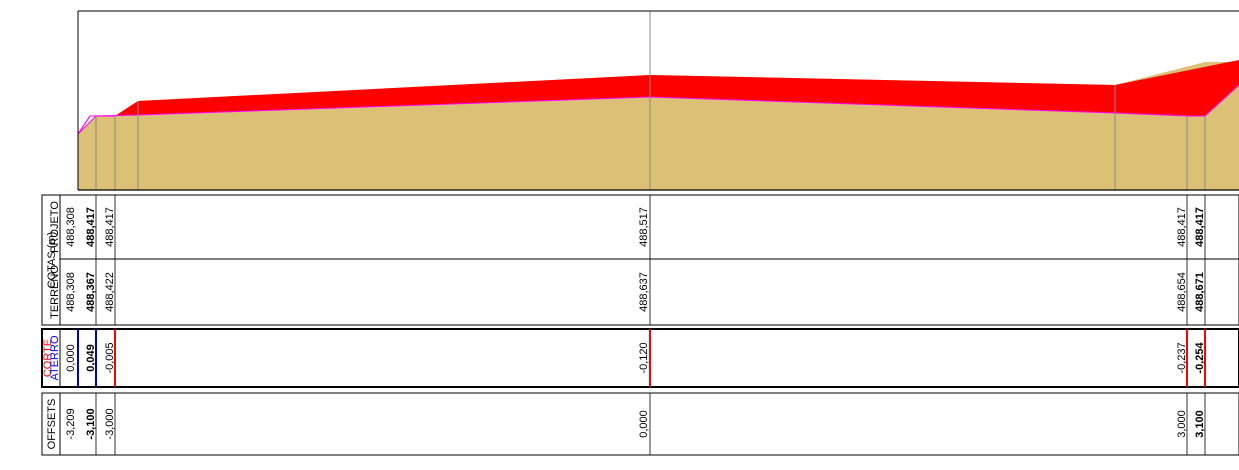 This screenshot has width=1239, height=470. I want to click on diff-value: -0,237, so click(1182, 357).